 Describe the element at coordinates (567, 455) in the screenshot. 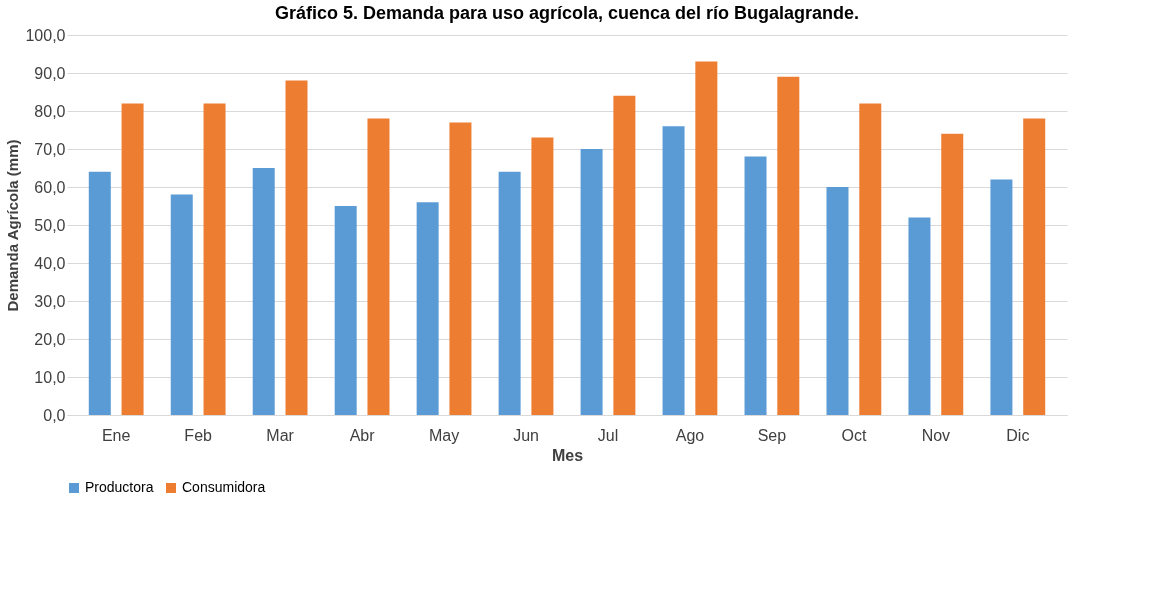

I see `x-axis-title: Mes` at that location.